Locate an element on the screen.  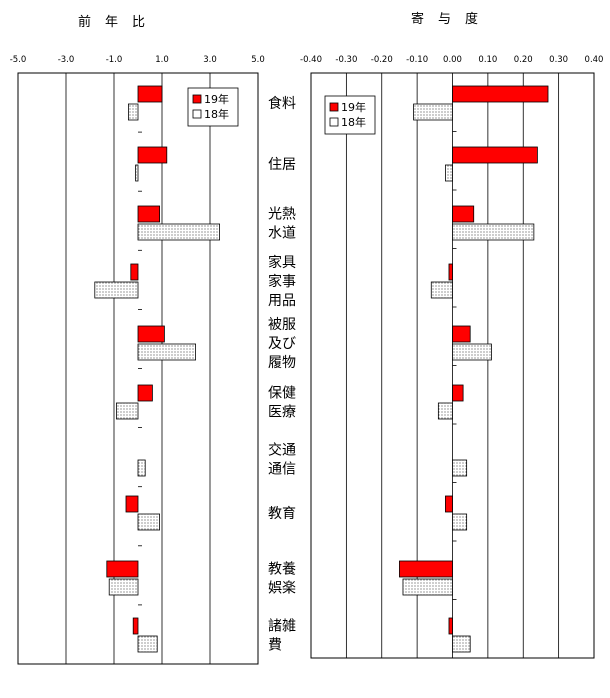
left-chart-title: 前年比 is located at coordinates (118, 22).